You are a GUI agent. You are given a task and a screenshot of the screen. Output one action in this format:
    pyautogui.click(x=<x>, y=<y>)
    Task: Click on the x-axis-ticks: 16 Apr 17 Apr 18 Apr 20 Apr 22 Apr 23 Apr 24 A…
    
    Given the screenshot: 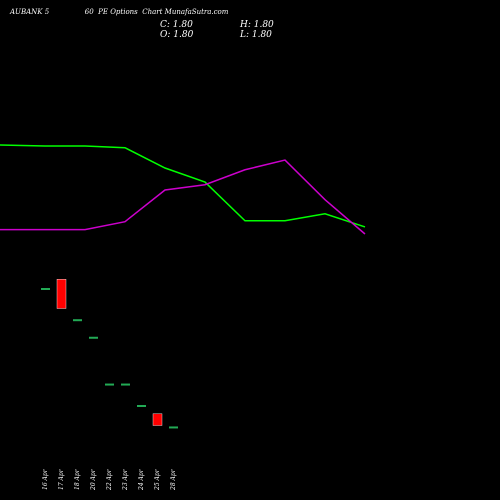 What is the action you would take?
    pyautogui.click(x=109, y=479)
    